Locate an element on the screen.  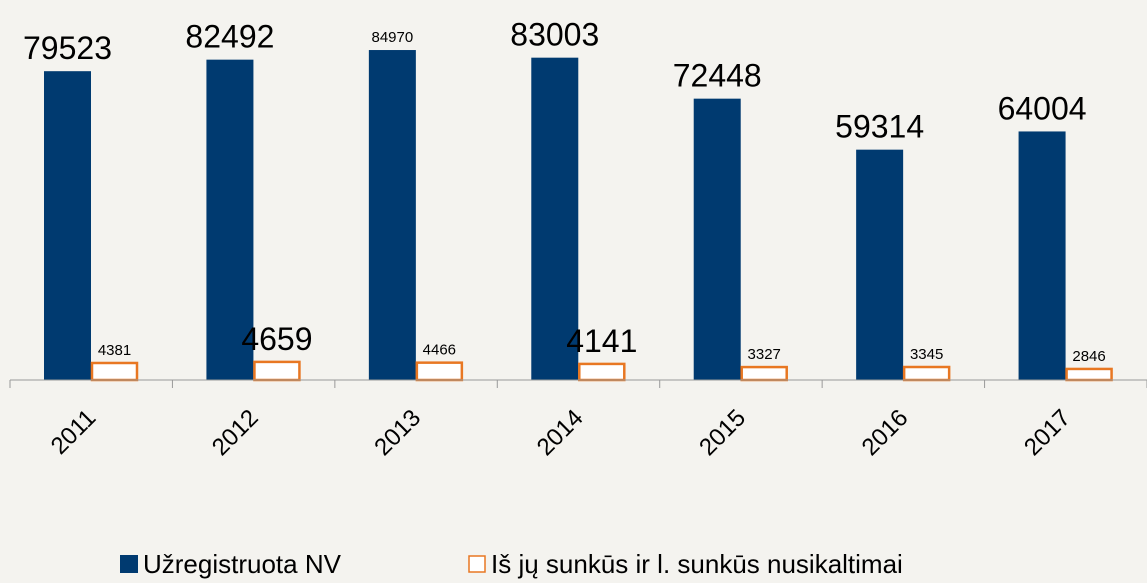
data-label: 84970 is located at coordinates (392, 37).